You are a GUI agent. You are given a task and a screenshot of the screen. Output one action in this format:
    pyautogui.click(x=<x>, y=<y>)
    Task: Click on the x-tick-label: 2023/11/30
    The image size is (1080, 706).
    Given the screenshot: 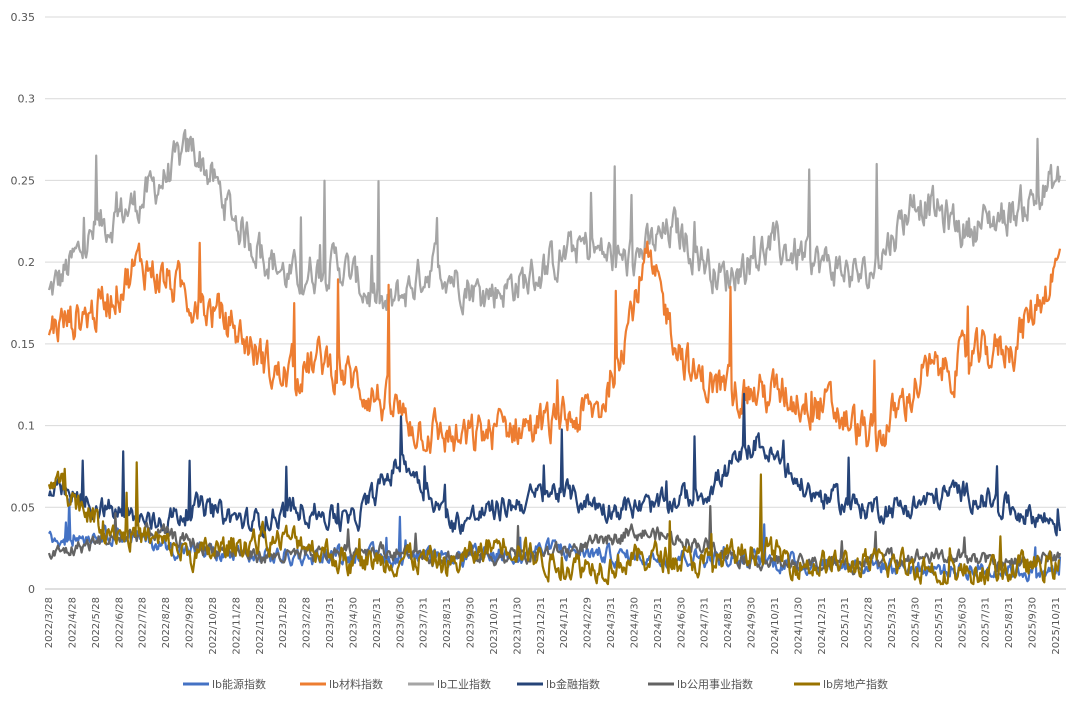 What is the action you would take?
    pyautogui.click(x=517, y=626)
    